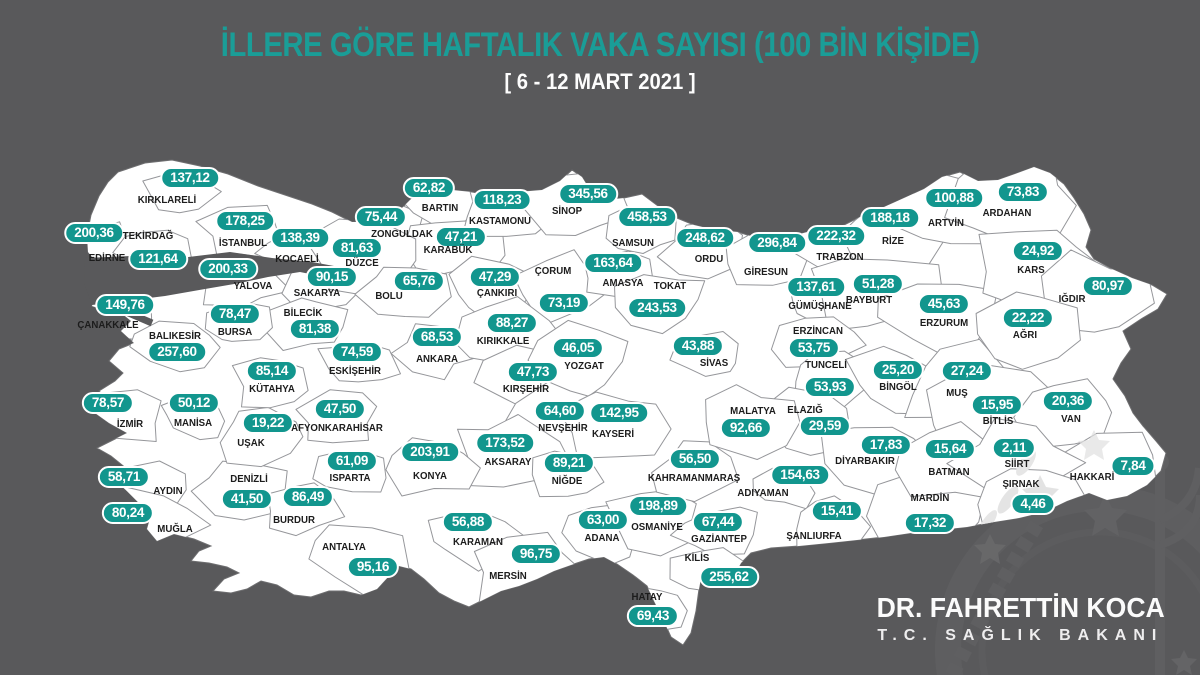 This screenshot has width=1200, height=675. Describe the element at coordinates (251, 443) in the screenshot. I see `province-label-usak: UŞAK` at that location.